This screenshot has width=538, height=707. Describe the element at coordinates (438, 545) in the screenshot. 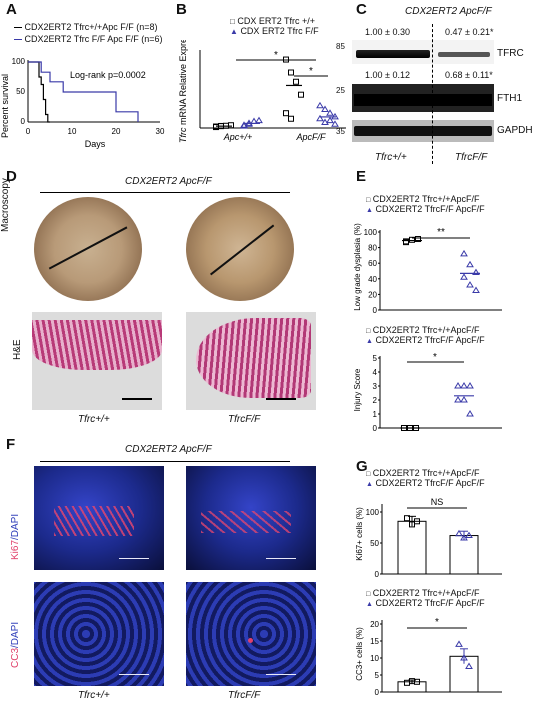

I see `ki67-bars` at that location.